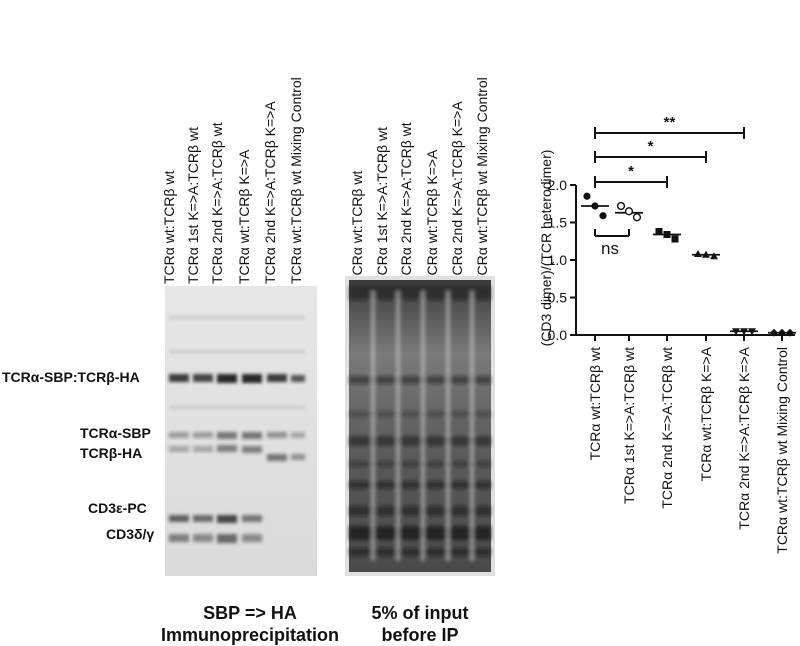 Image resolution: width=800 pixels, height=646 pixels. Describe the element at coordinates (595, 403) in the screenshot. I see `x-tick-label: TCRα wt:TCRβ wt` at that location.